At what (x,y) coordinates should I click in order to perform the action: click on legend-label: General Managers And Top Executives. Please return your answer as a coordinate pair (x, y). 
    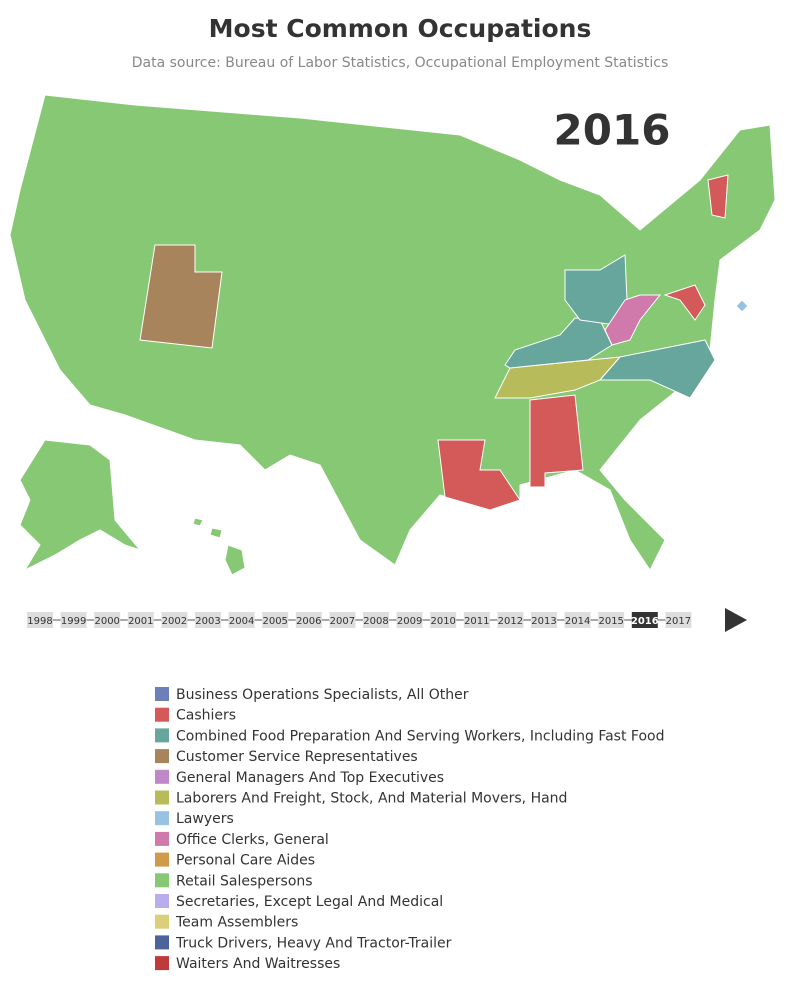
    Looking at the image, I should click on (310, 778).